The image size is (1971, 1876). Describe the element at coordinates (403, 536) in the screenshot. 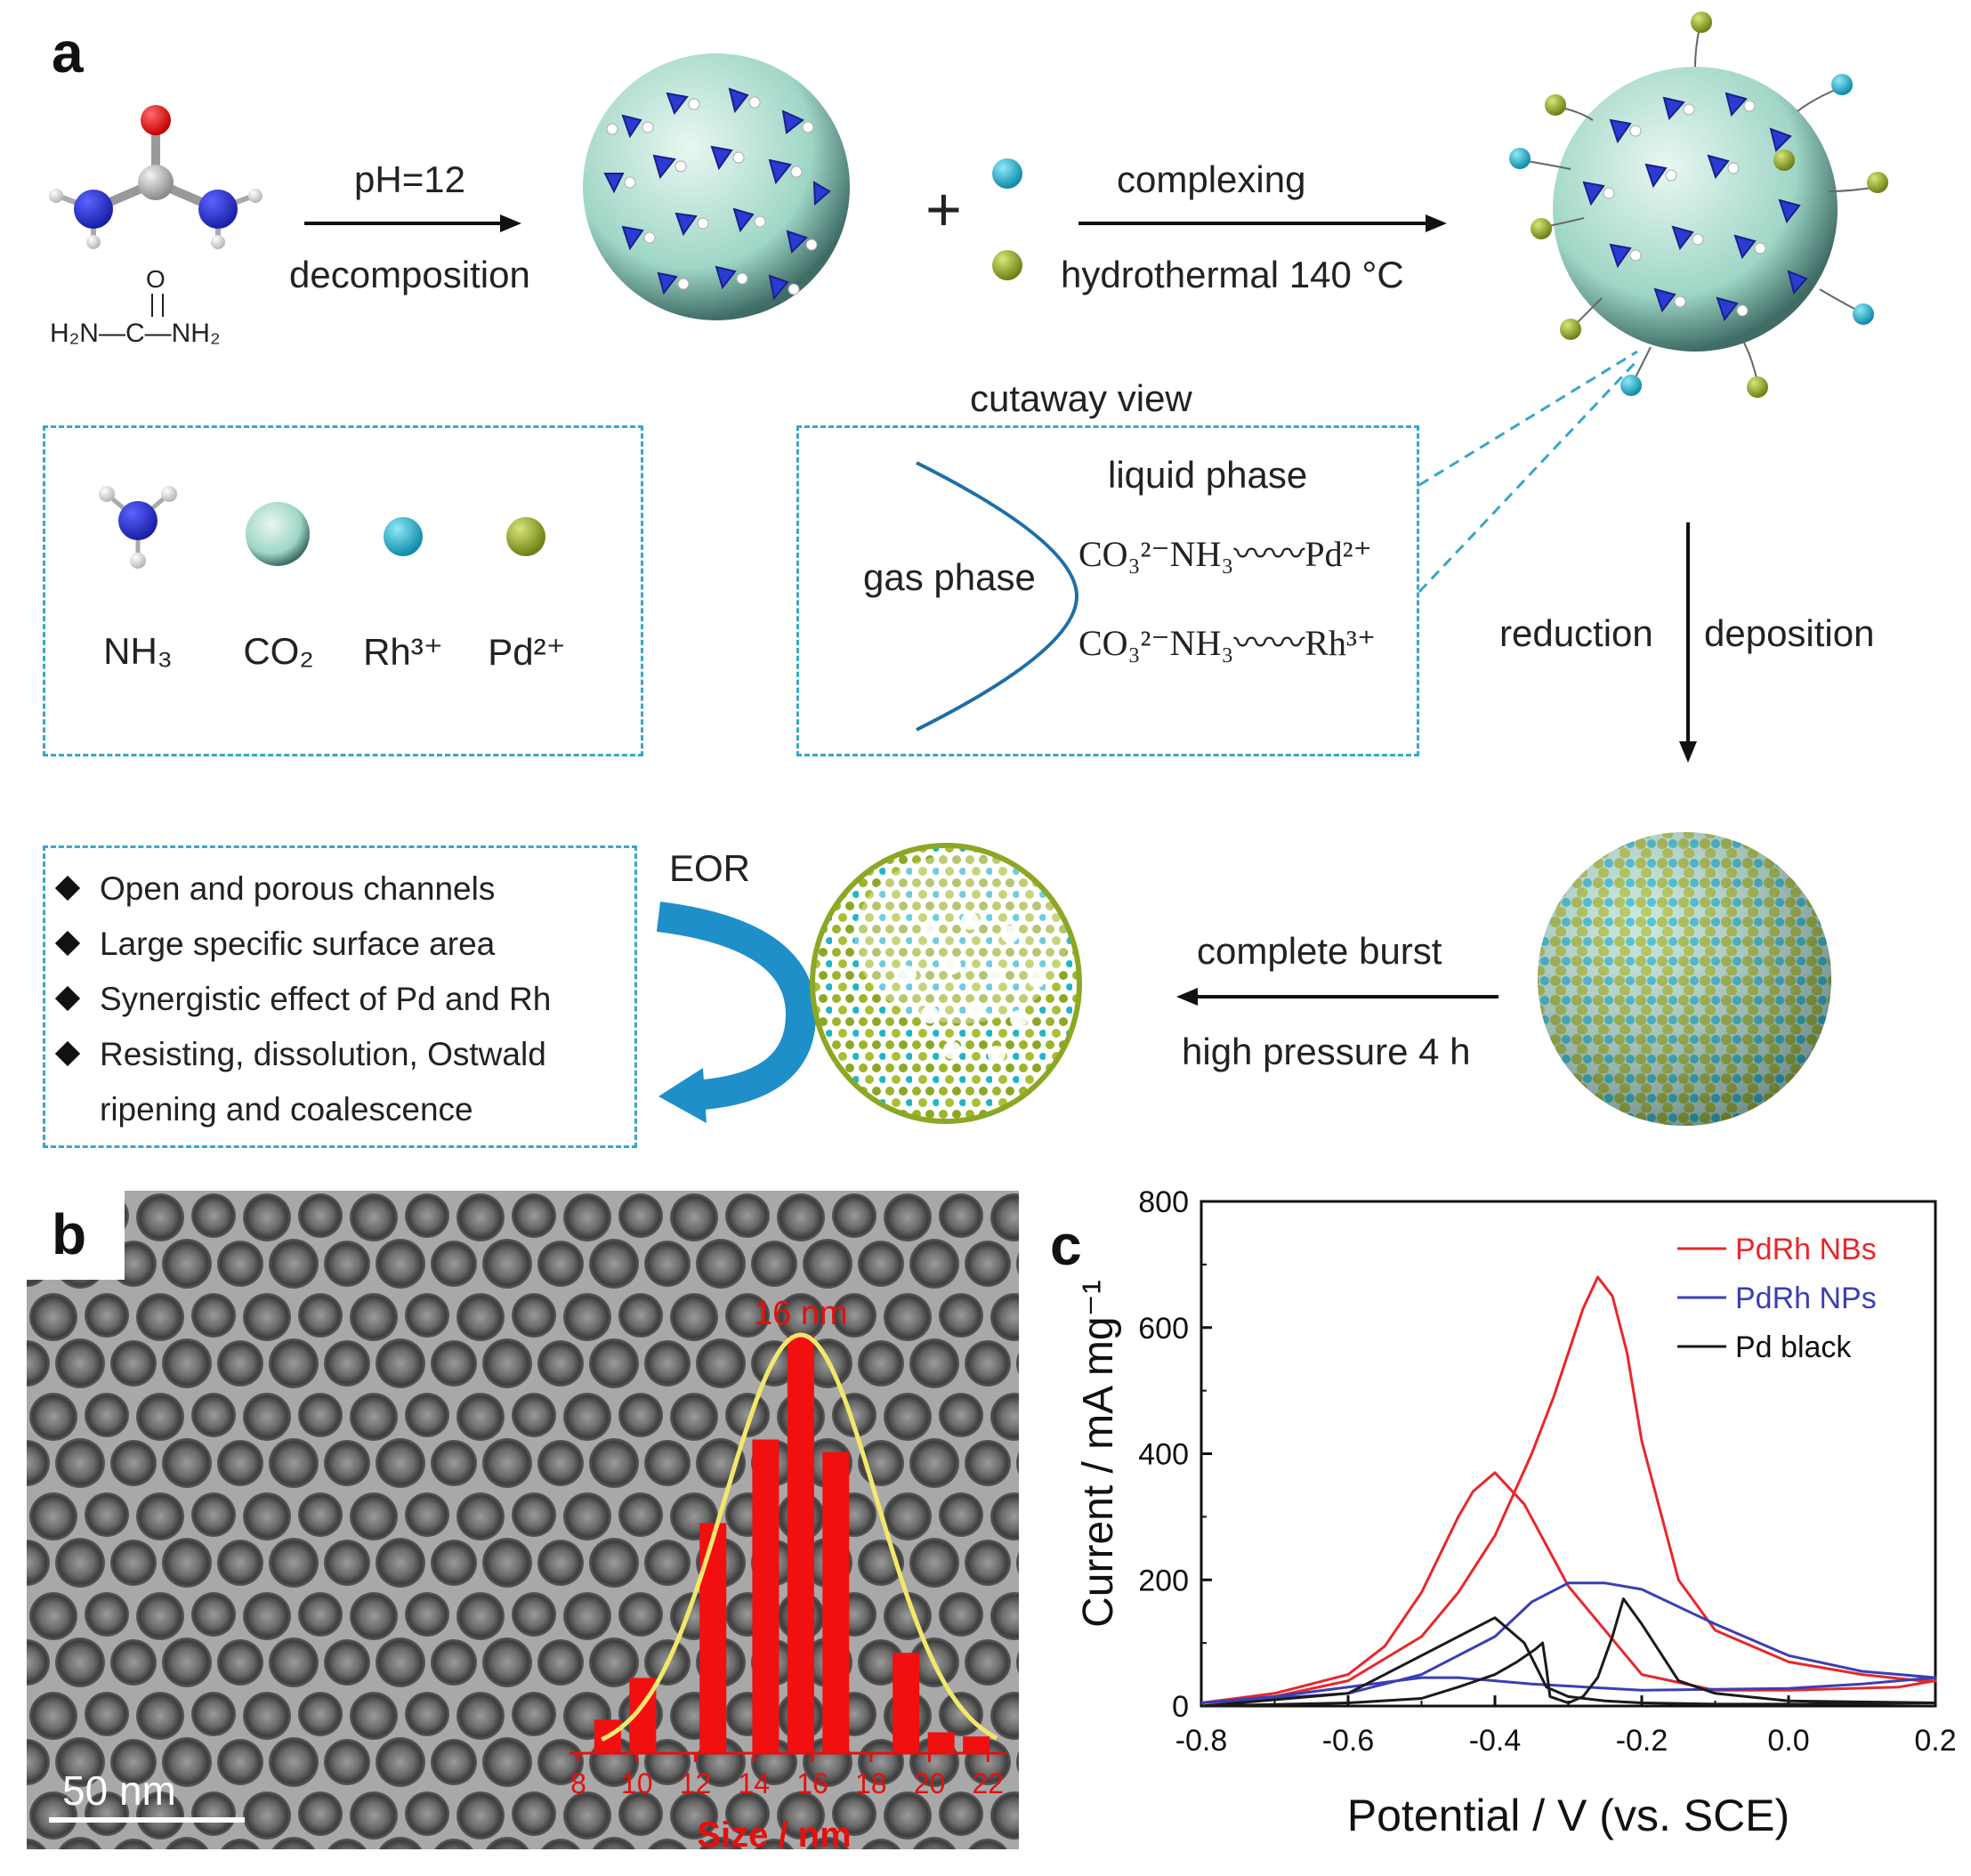

I see `rh-ion-legend-icon` at that location.